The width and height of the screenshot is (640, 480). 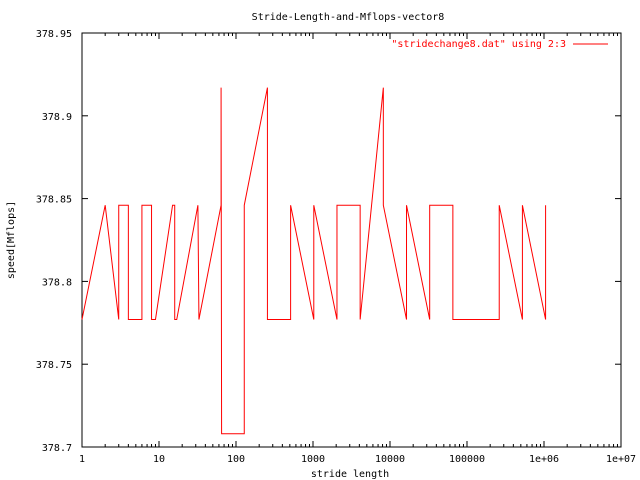 What do you see at coordinates (57, 448) in the screenshot?
I see `y-tick-label: 378.7` at bounding box center [57, 448].